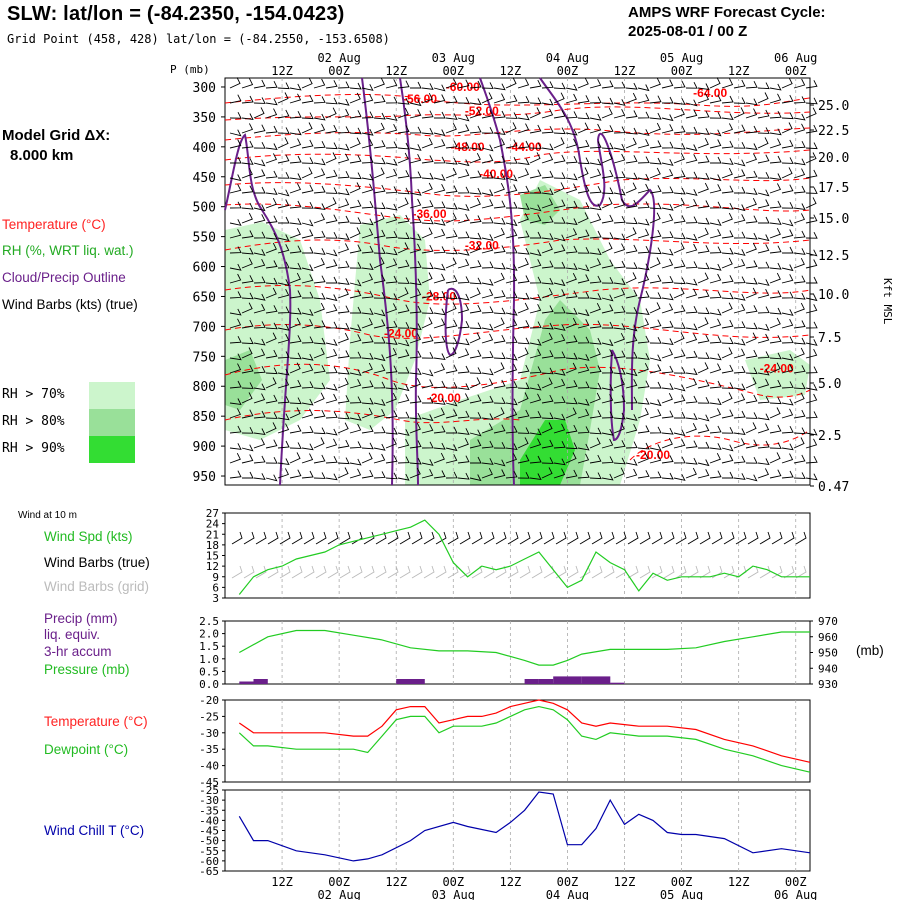 The height and width of the screenshot is (900, 900). What do you see at coordinates (568, 71) in the screenshot?
I see `top-hour-label: 00Z` at bounding box center [568, 71].